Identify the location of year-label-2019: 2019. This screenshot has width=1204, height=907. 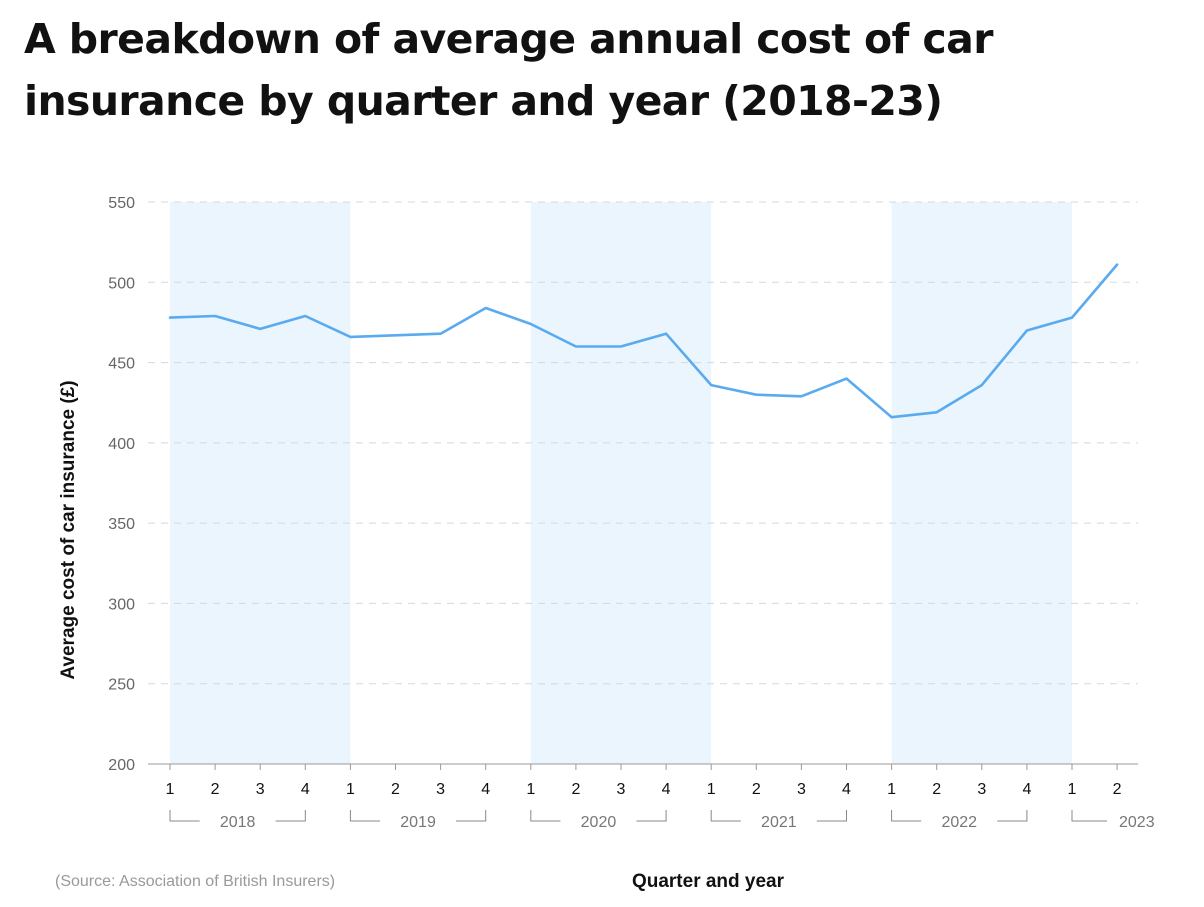
(418, 822).